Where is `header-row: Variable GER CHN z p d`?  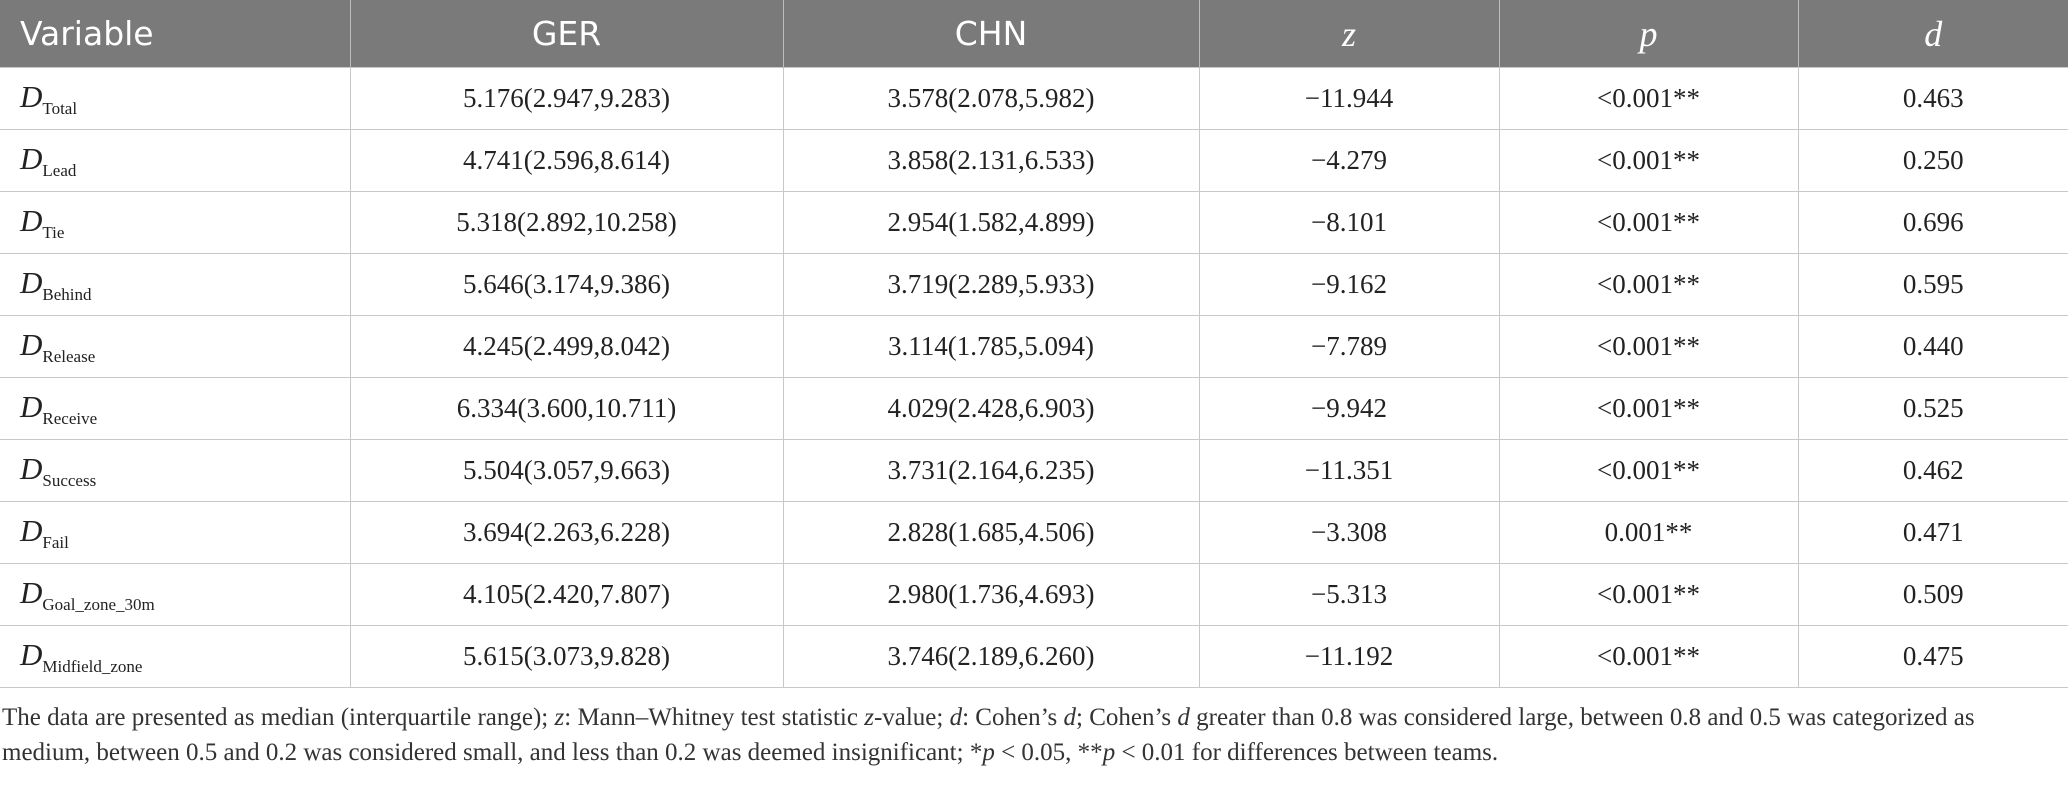
header-row: Variable GER CHN z p d is located at coordinates (1034, 34).